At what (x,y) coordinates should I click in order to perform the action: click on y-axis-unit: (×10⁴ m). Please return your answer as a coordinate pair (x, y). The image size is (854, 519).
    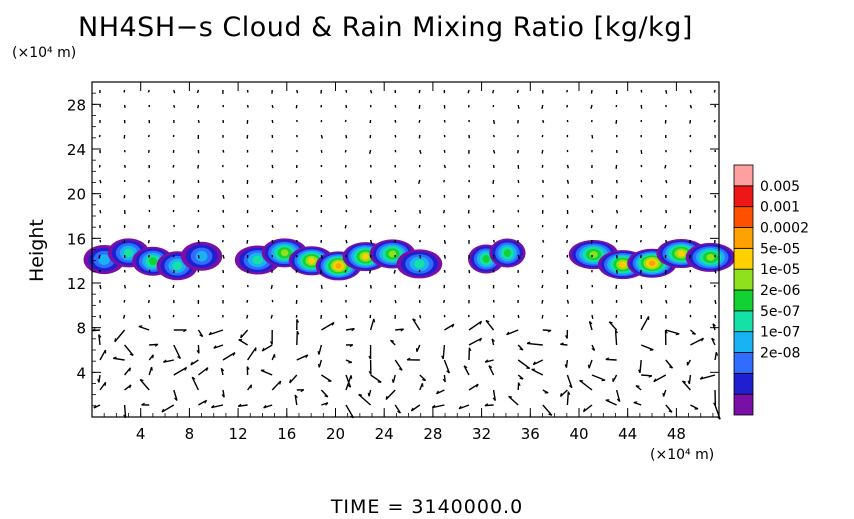
    Looking at the image, I should click on (44, 53).